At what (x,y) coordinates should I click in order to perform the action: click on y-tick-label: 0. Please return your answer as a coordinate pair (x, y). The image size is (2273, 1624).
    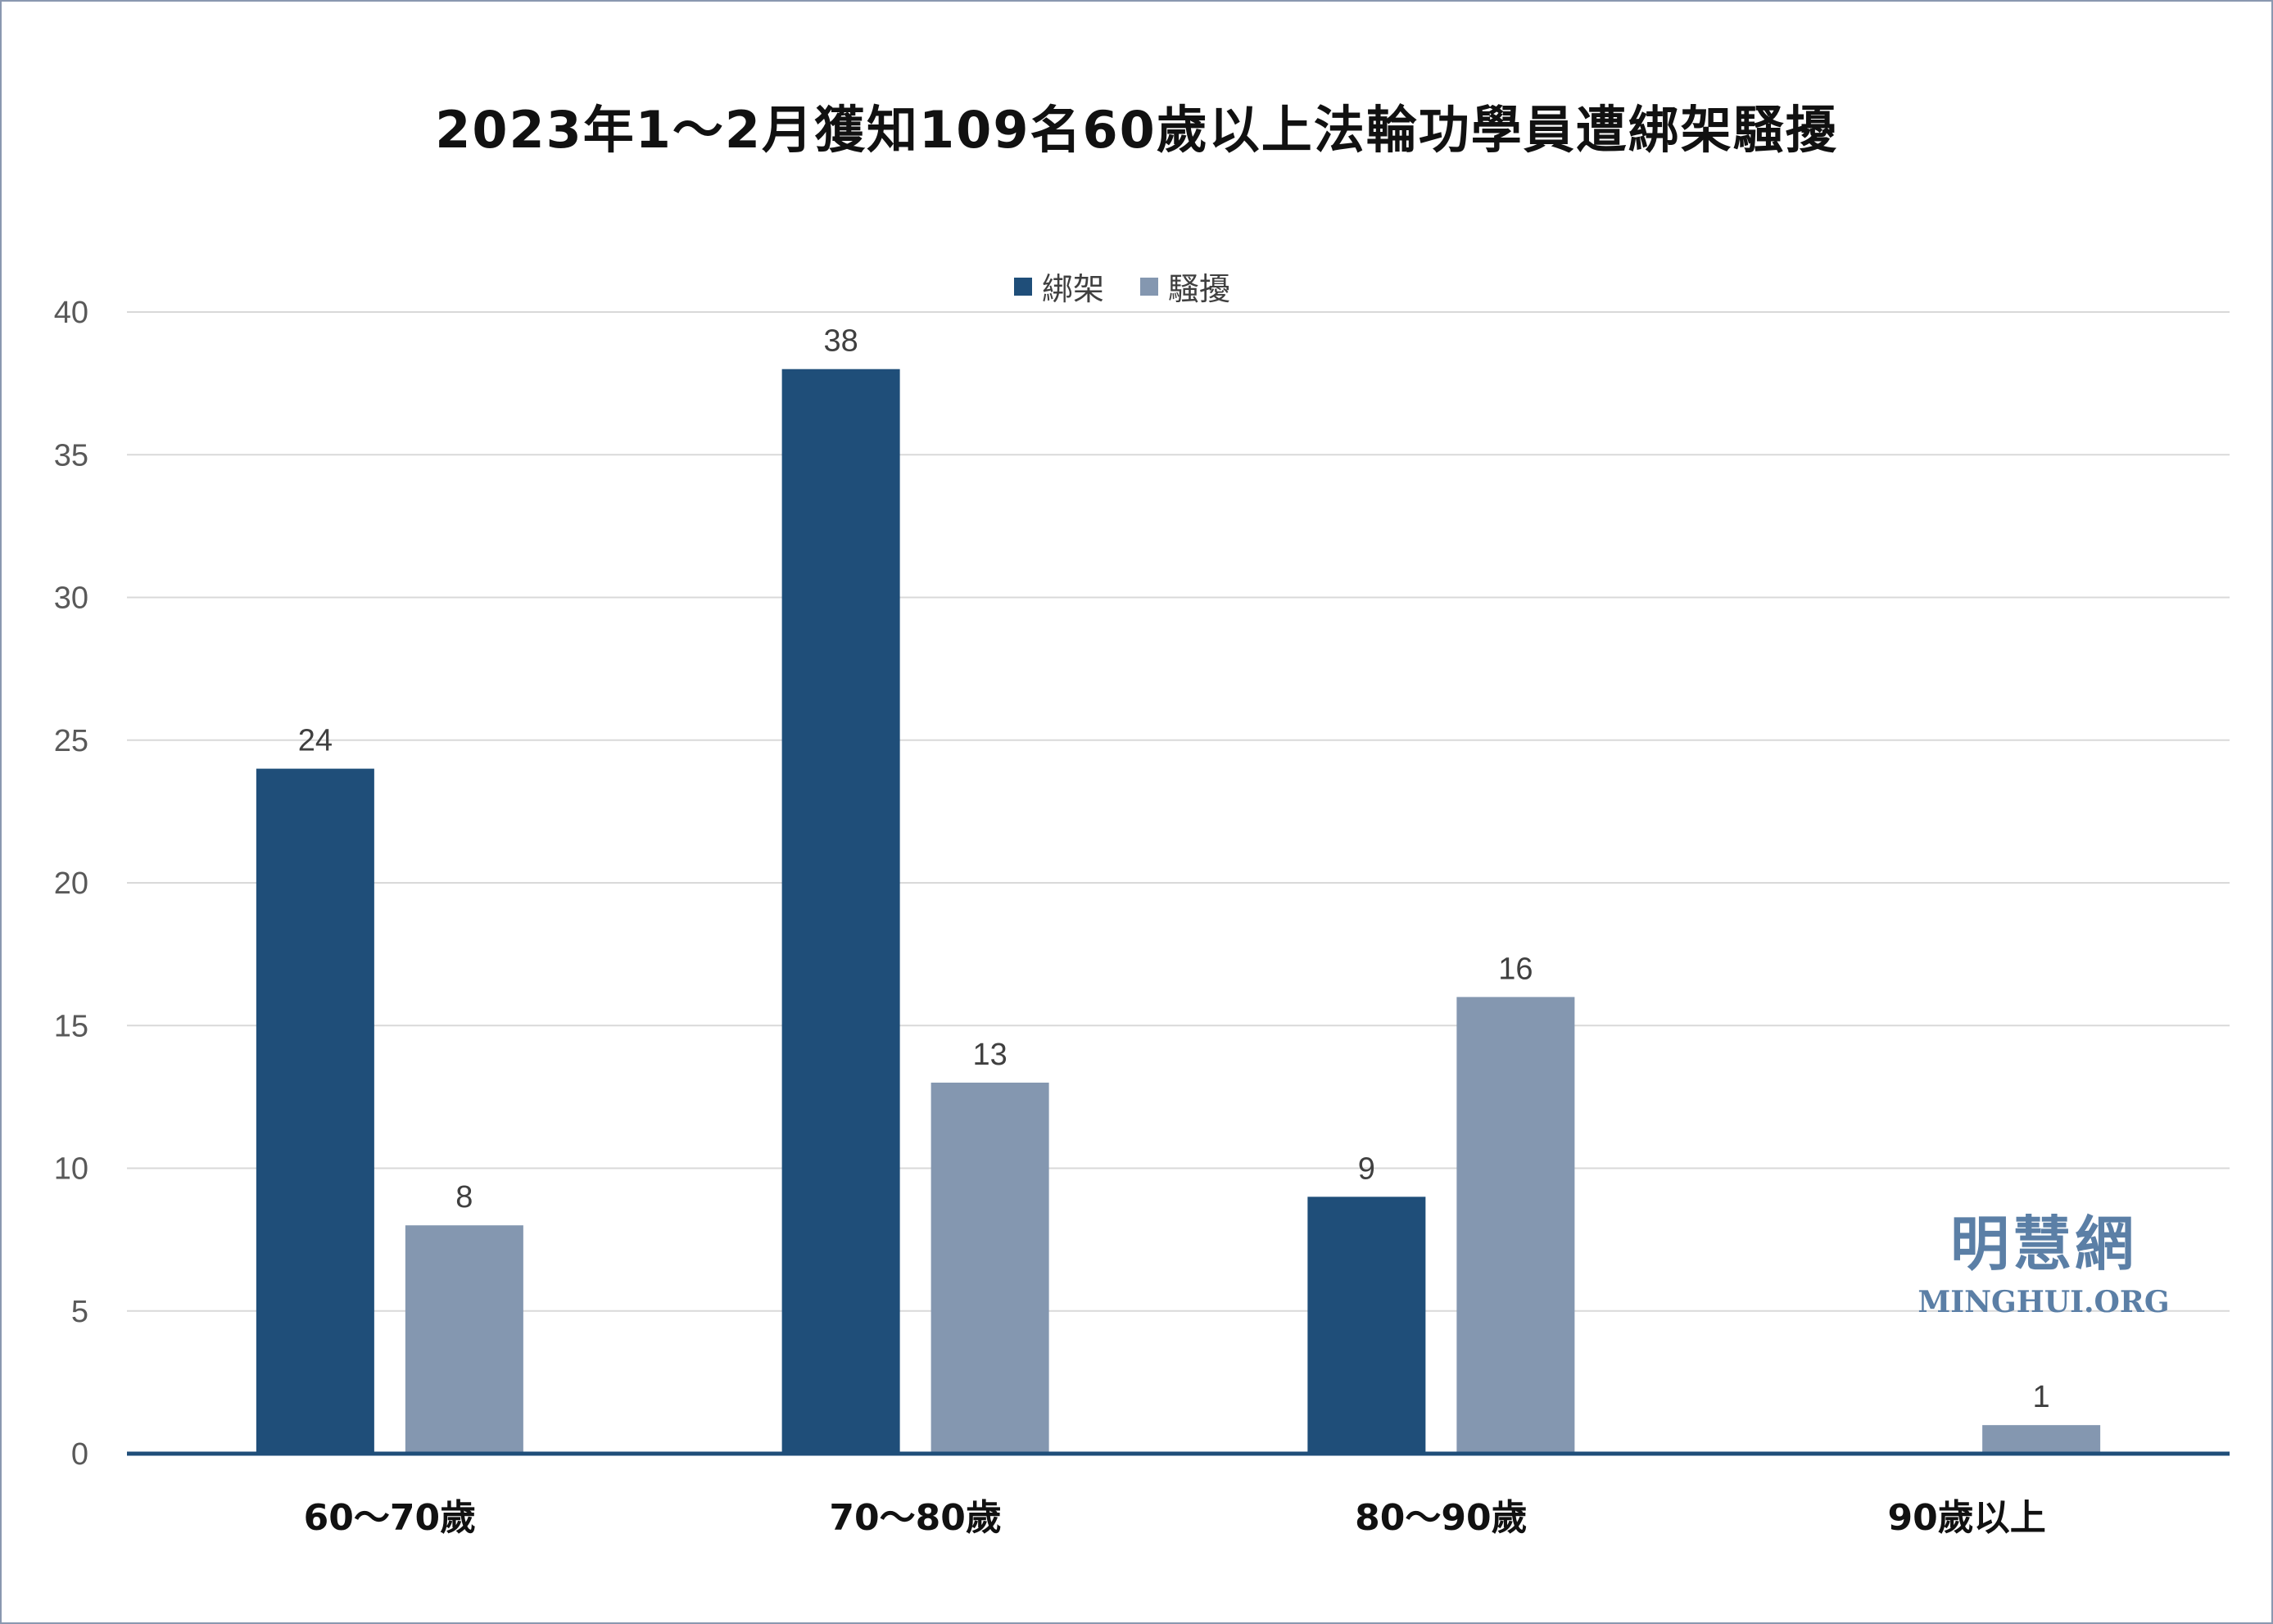
    Looking at the image, I should click on (79, 1454).